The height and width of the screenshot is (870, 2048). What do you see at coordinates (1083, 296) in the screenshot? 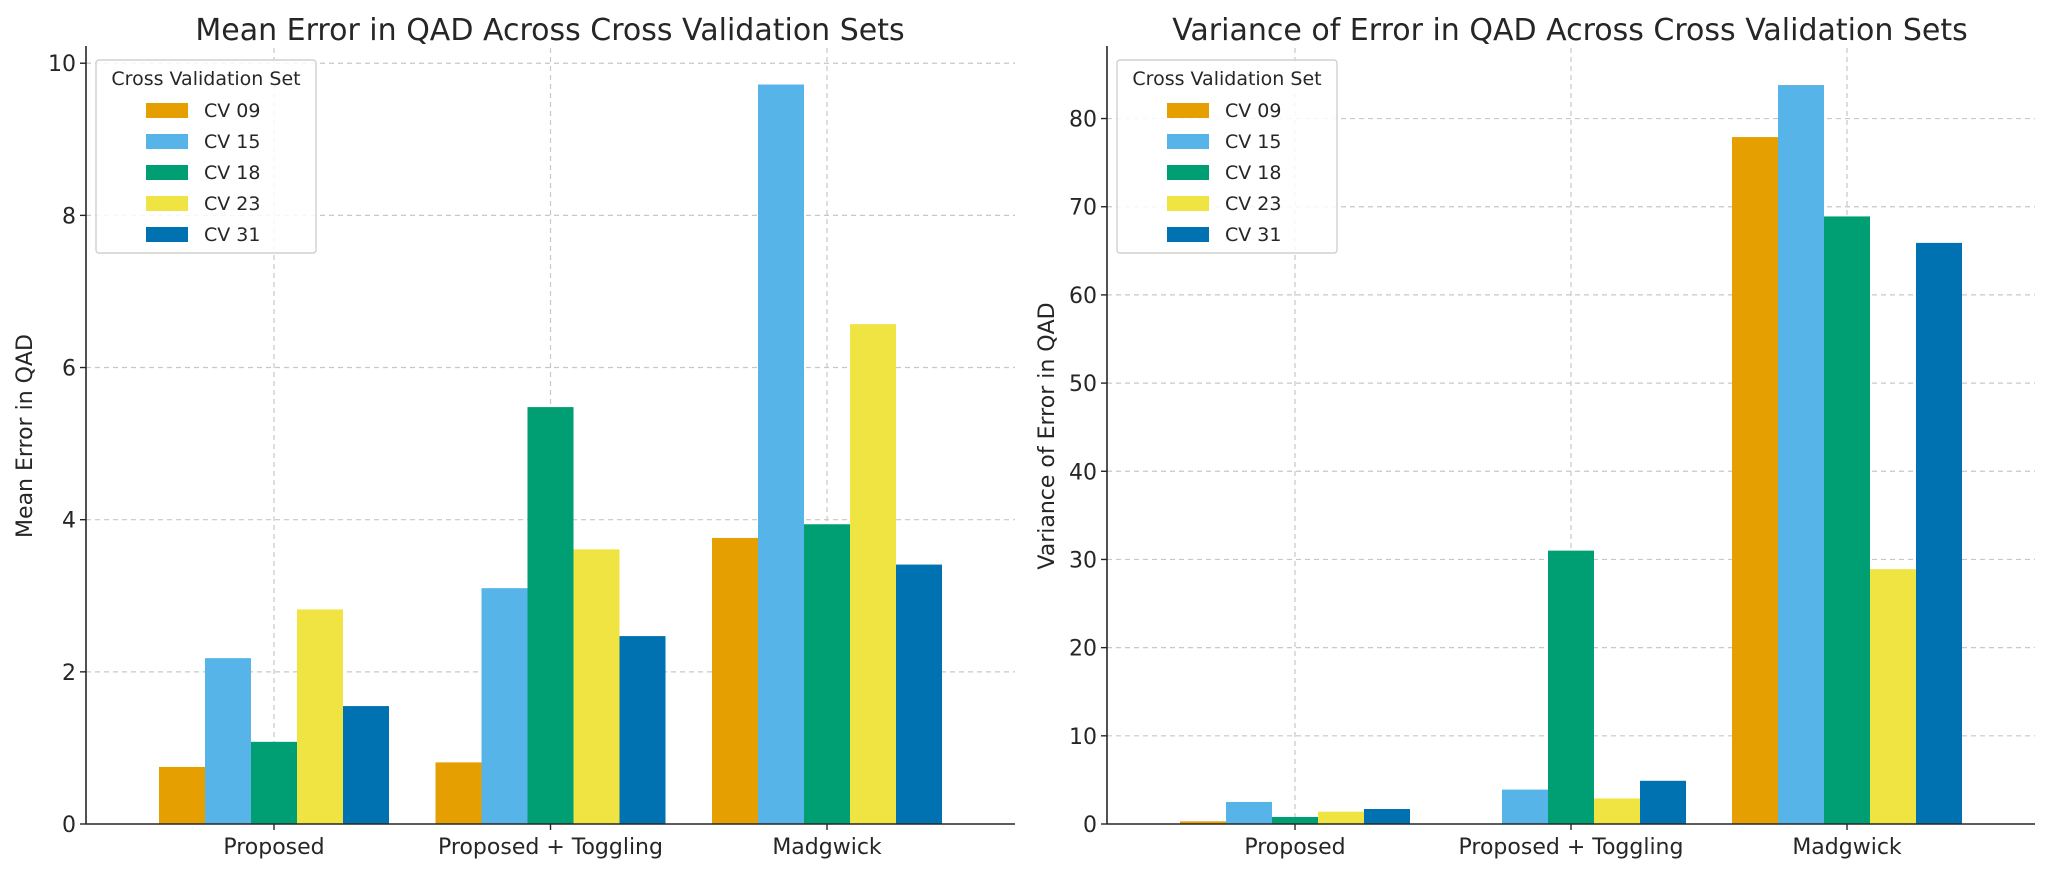
I see `y-tick-label: 60` at bounding box center [1083, 296].